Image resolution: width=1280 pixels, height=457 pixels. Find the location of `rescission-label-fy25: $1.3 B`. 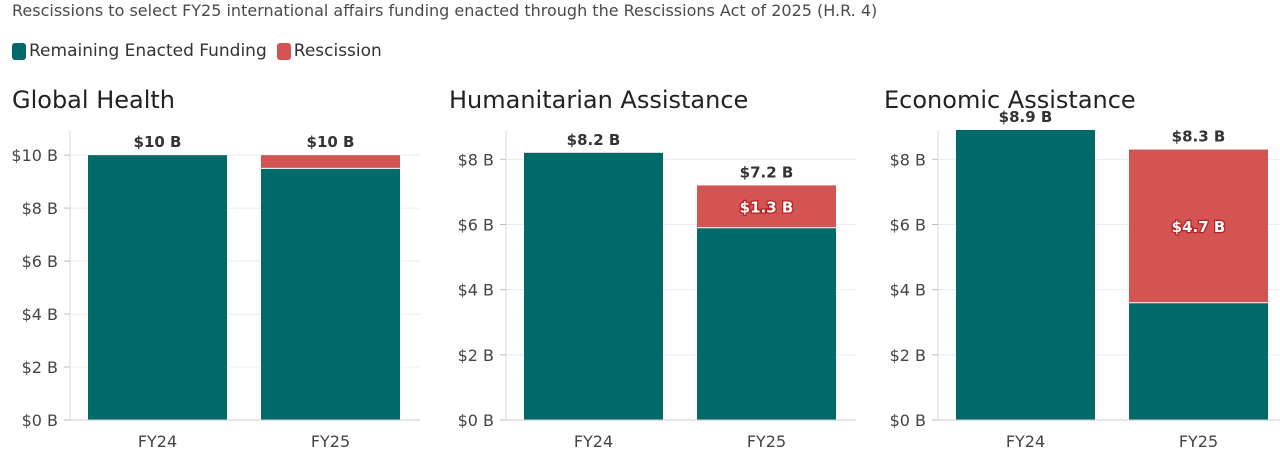

rescission-label-fy25: $1.3 B is located at coordinates (767, 208).